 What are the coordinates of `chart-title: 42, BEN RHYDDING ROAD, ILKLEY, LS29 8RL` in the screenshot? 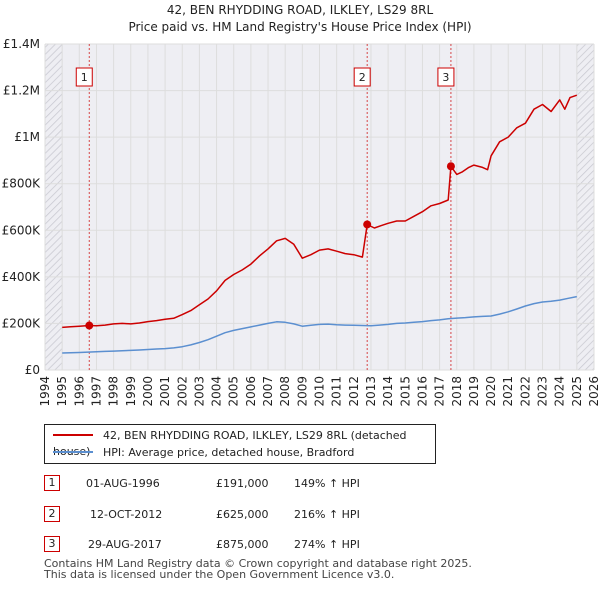 It's located at (300, 10).